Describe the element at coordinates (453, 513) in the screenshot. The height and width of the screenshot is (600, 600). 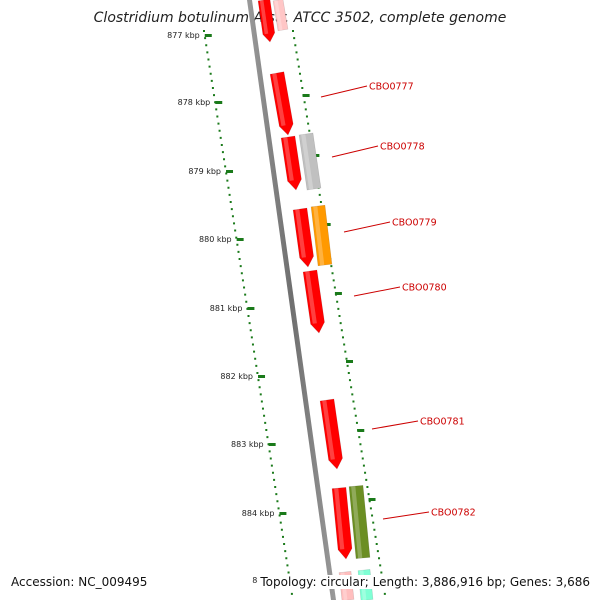
I see `gene-label: CBO0782` at that location.